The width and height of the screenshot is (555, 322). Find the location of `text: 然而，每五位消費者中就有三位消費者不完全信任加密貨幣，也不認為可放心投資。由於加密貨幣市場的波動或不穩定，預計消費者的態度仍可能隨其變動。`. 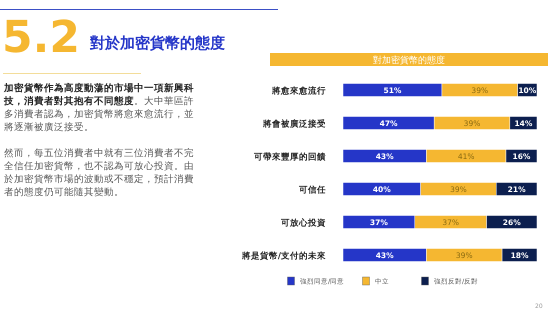

text: 然而，每五位消費者中就有三位消費者不完全信任加密貨幣，也不認為可放心投資。由於加密貨幣市場的波動或不穩定，預計消費者的態度仍可能隨其變動。 is located at coordinates (99, 173).